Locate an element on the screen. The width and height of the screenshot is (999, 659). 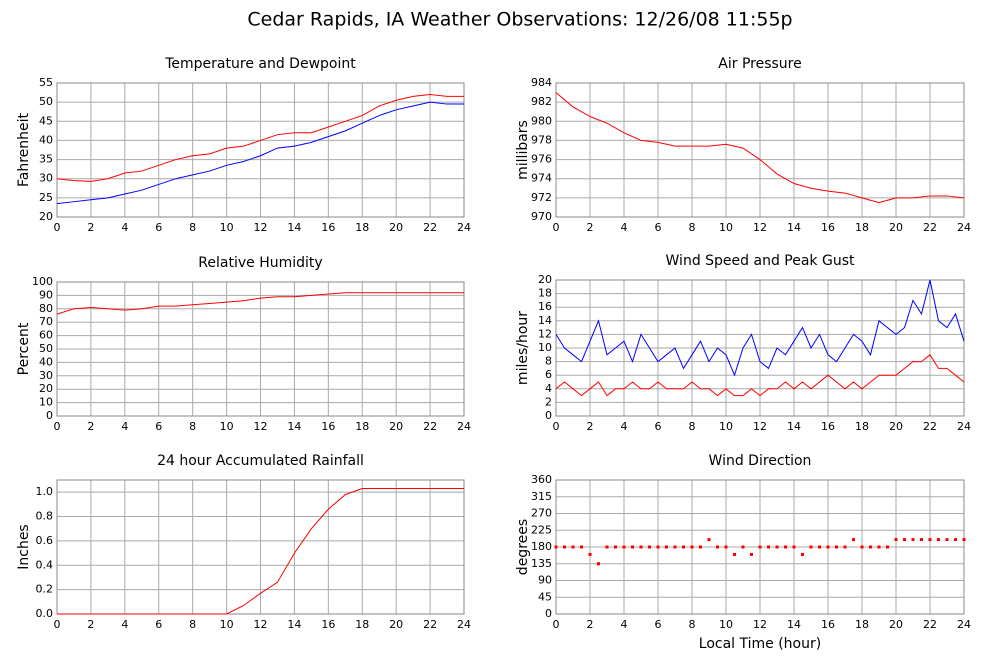
y-tick-label: 2 is located at coordinates (548, 401).